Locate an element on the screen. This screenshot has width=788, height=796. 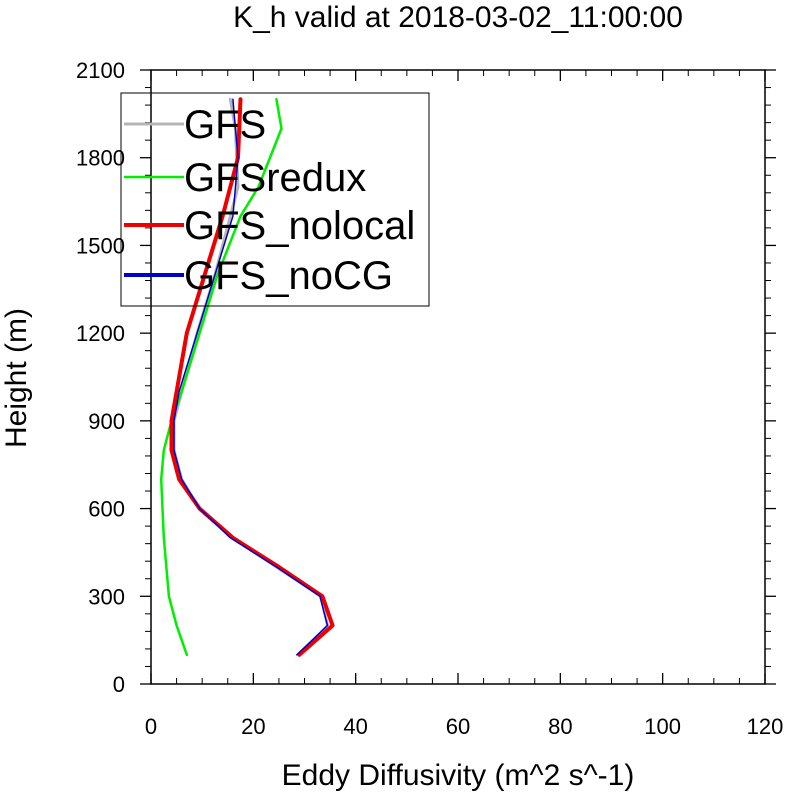
y-tick-label: 1200 is located at coordinates (100, 333).